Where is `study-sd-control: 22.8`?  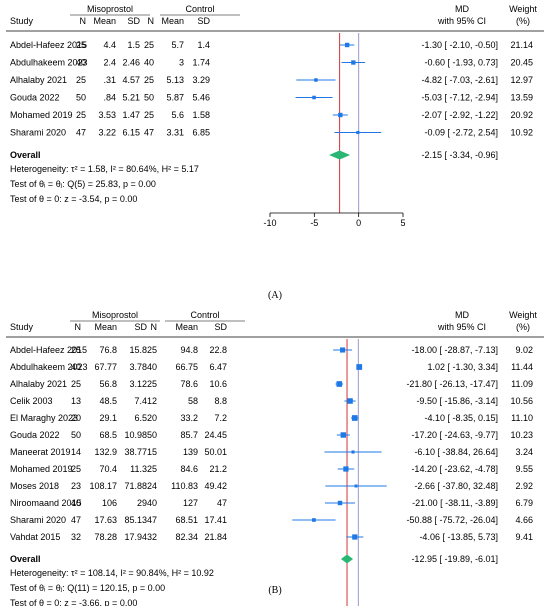 study-sd-control: 22.8 is located at coordinates (218, 350).